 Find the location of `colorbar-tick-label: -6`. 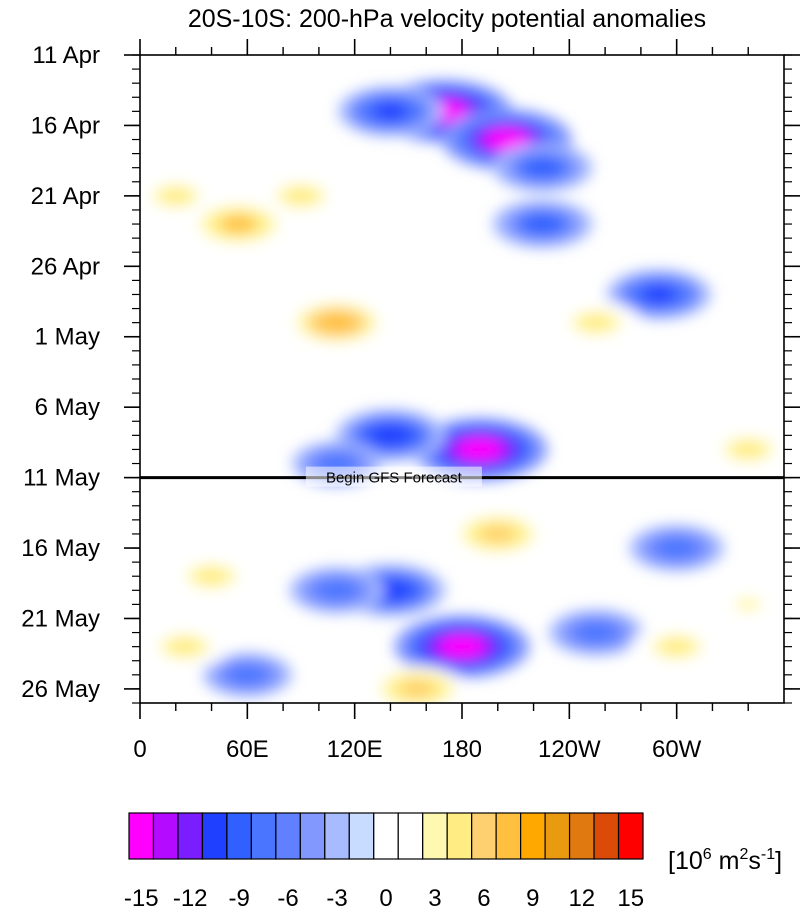

colorbar-tick-label: -6 is located at coordinates (287, 898).